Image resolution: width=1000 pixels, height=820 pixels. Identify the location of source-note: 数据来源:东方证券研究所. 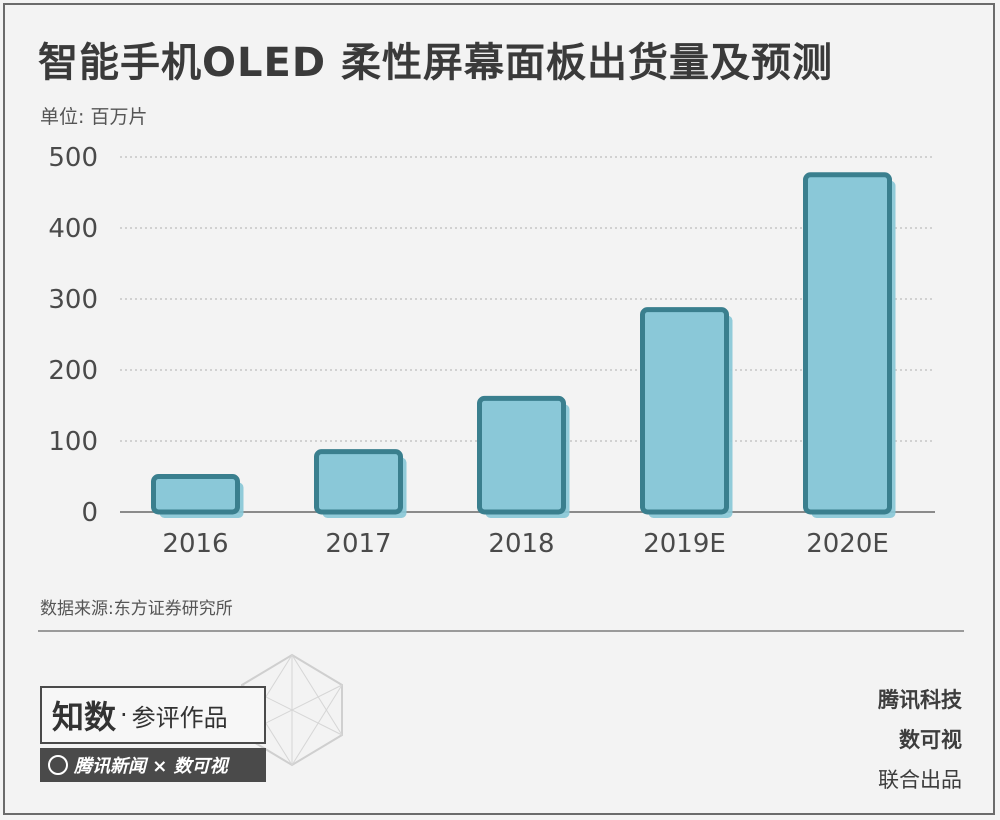
(136, 609).